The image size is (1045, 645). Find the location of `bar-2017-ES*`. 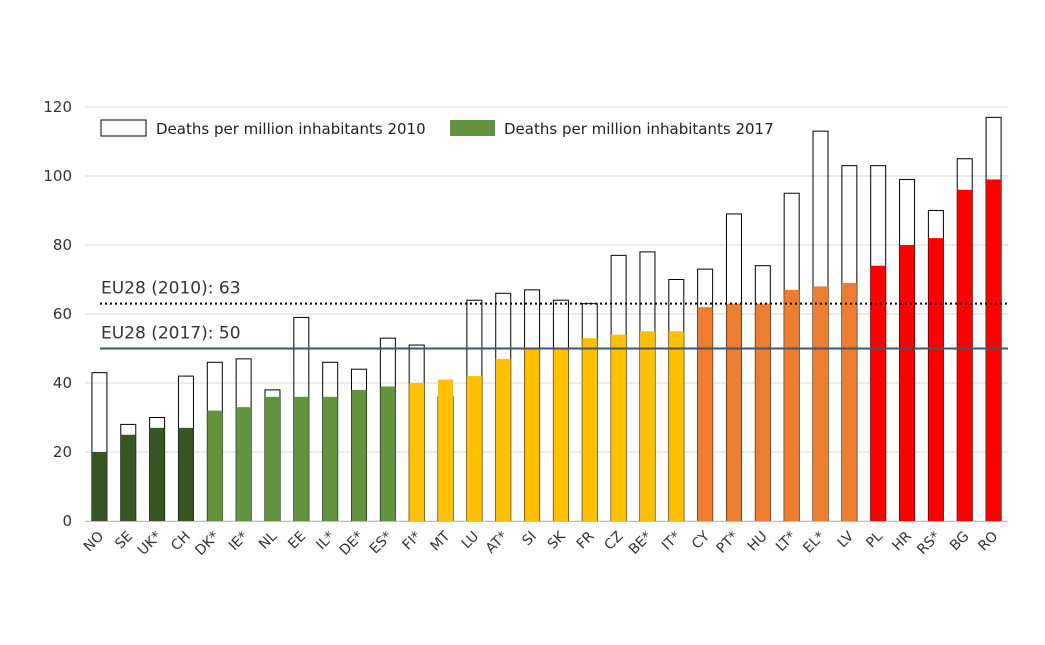

bar-2017-ES* is located at coordinates (388, 453).